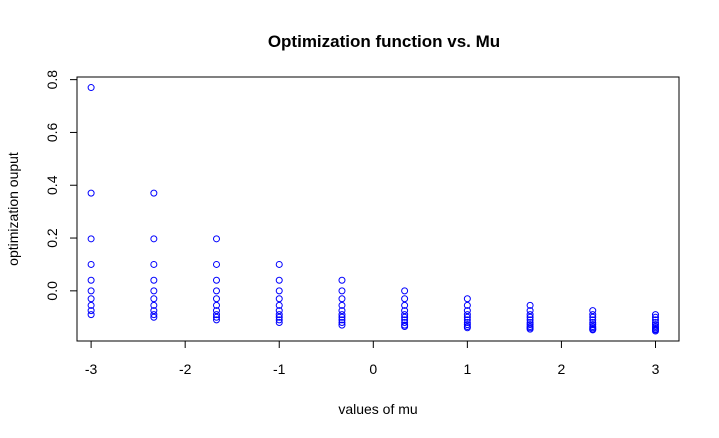  I want to click on x-tick-label: -3, so click(91, 369).